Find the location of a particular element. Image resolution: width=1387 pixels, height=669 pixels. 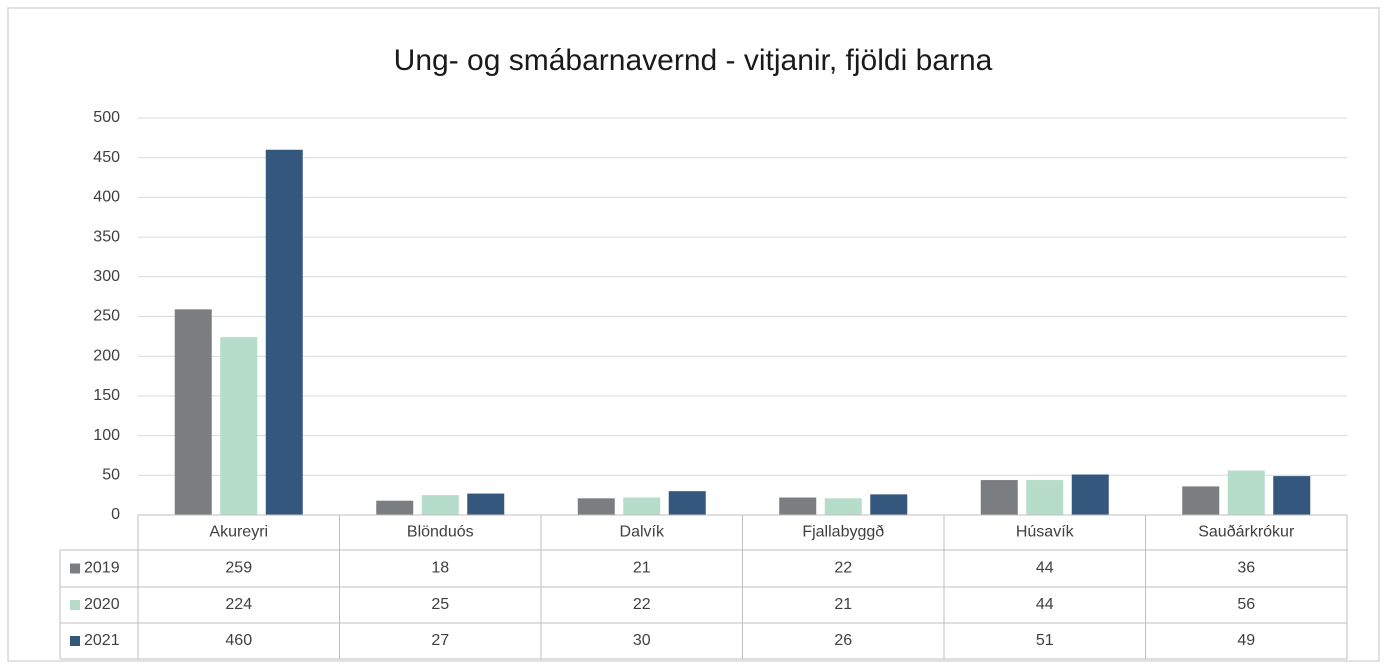

y-tick-label: 250 is located at coordinates (106, 316).